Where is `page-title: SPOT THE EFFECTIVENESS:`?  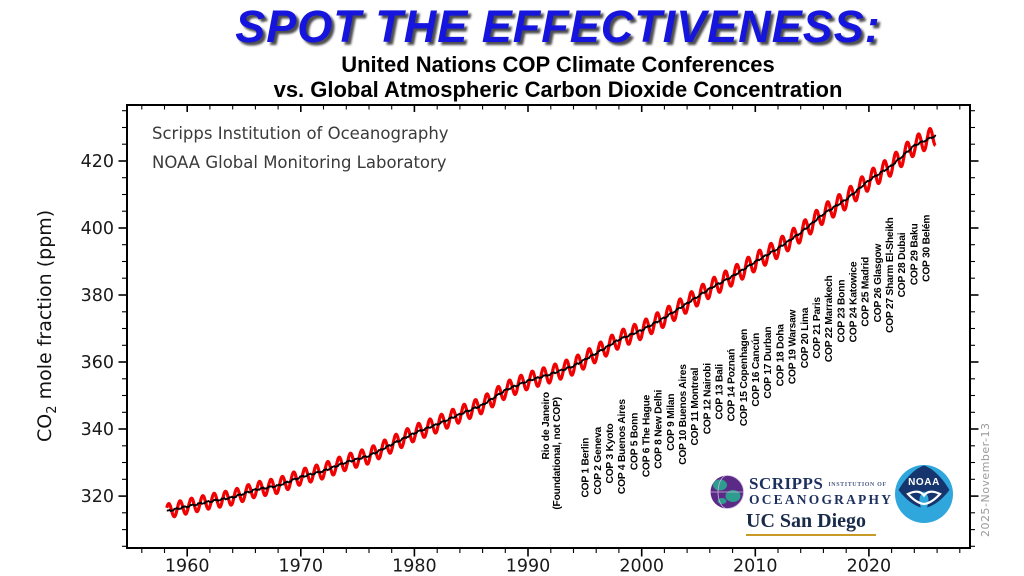
page-title: SPOT THE EFFECTIVENESS: is located at coordinates (558, 26).